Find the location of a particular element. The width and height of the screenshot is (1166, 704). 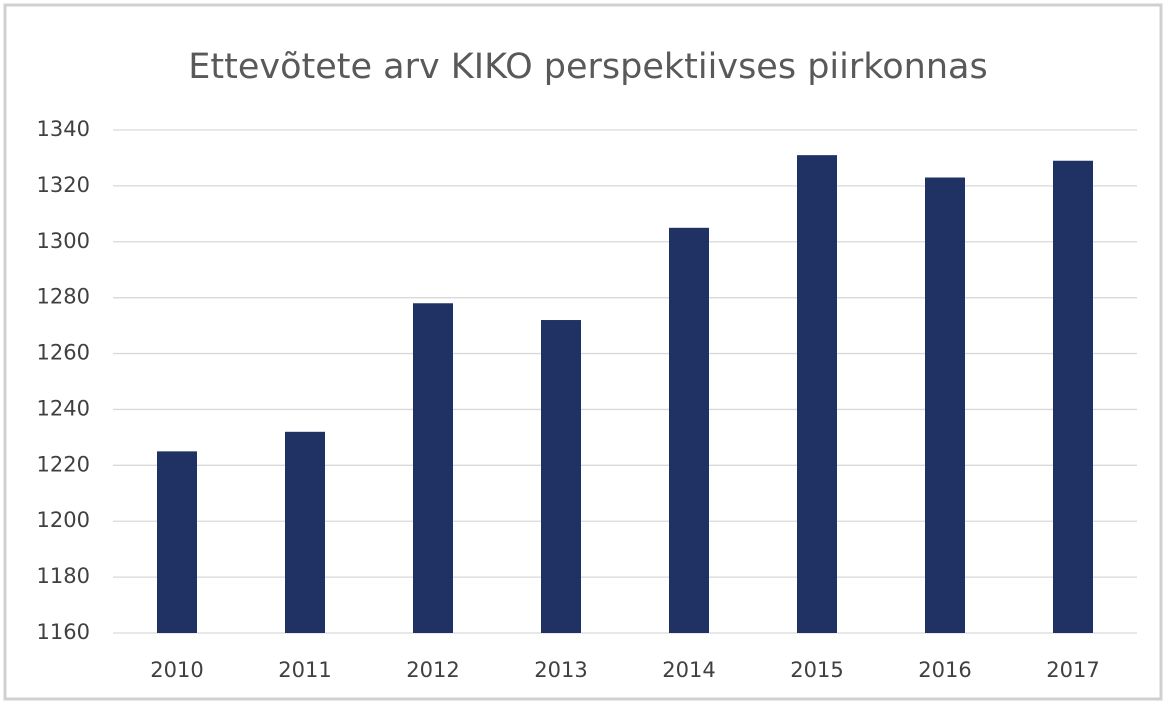

y-tick-label: 1240 is located at coordinates (63, 408).